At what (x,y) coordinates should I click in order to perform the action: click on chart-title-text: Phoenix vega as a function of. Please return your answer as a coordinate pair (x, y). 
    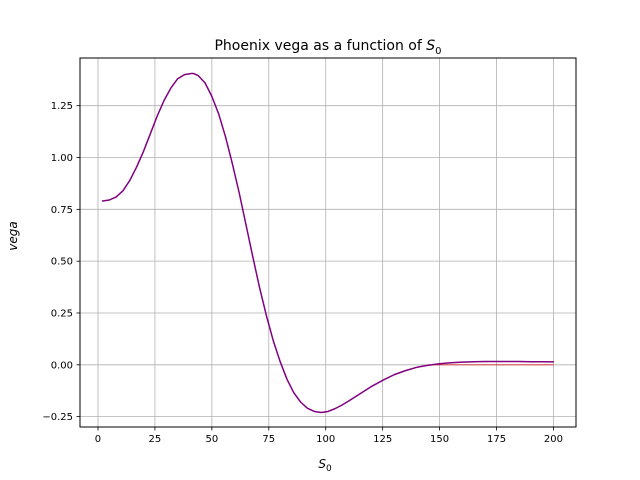
    Looking at the image, I should click on (320, 46).